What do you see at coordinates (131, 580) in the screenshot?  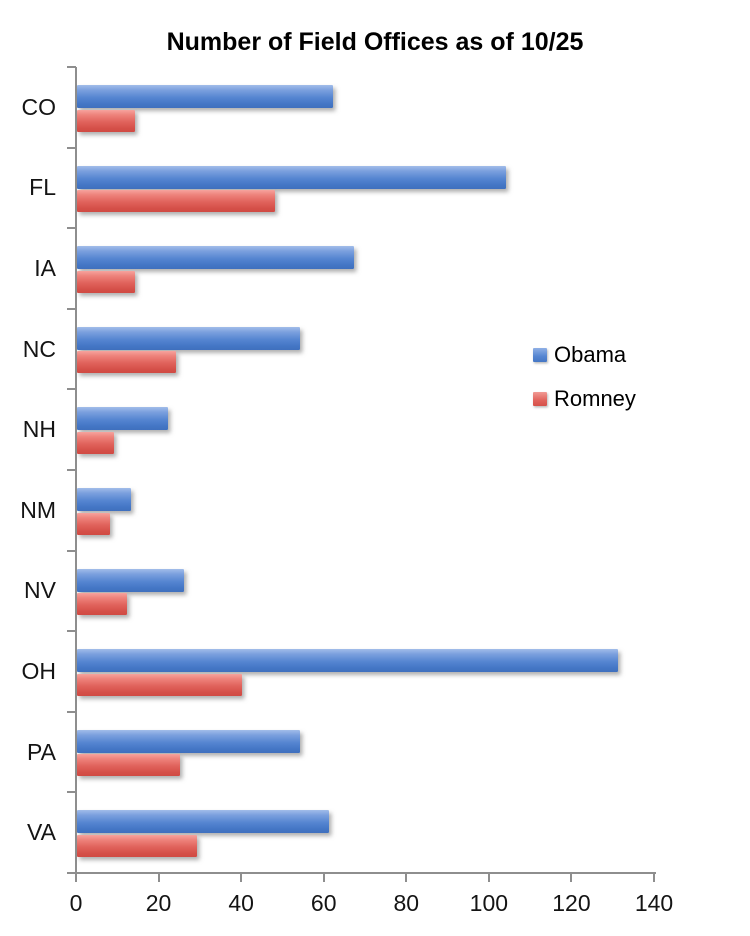 I see `bar-obama-nv` at bounding box center [131, 580].